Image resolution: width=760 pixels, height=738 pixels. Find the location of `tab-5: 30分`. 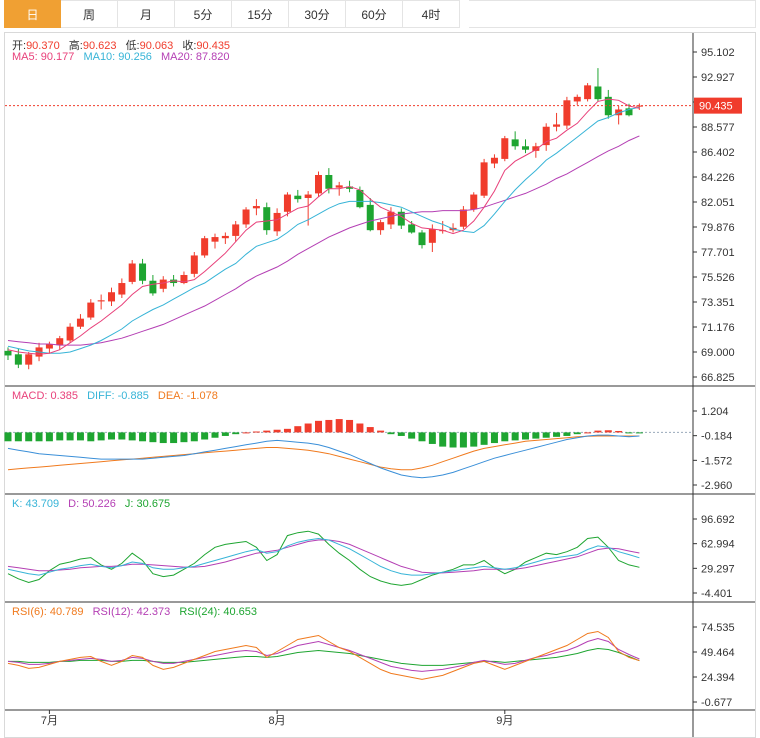

tab-5: 30分 is located at coordinates (317, 14).